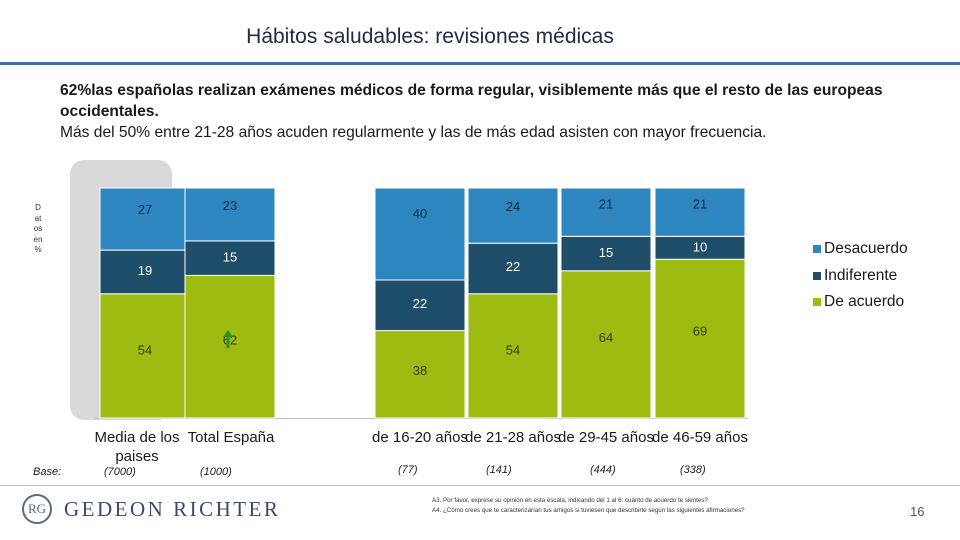 This screenshot has height=540, width=960. Describe the element at coordinates (480, 63) in the screenshot. I see `title-divider` at that location.